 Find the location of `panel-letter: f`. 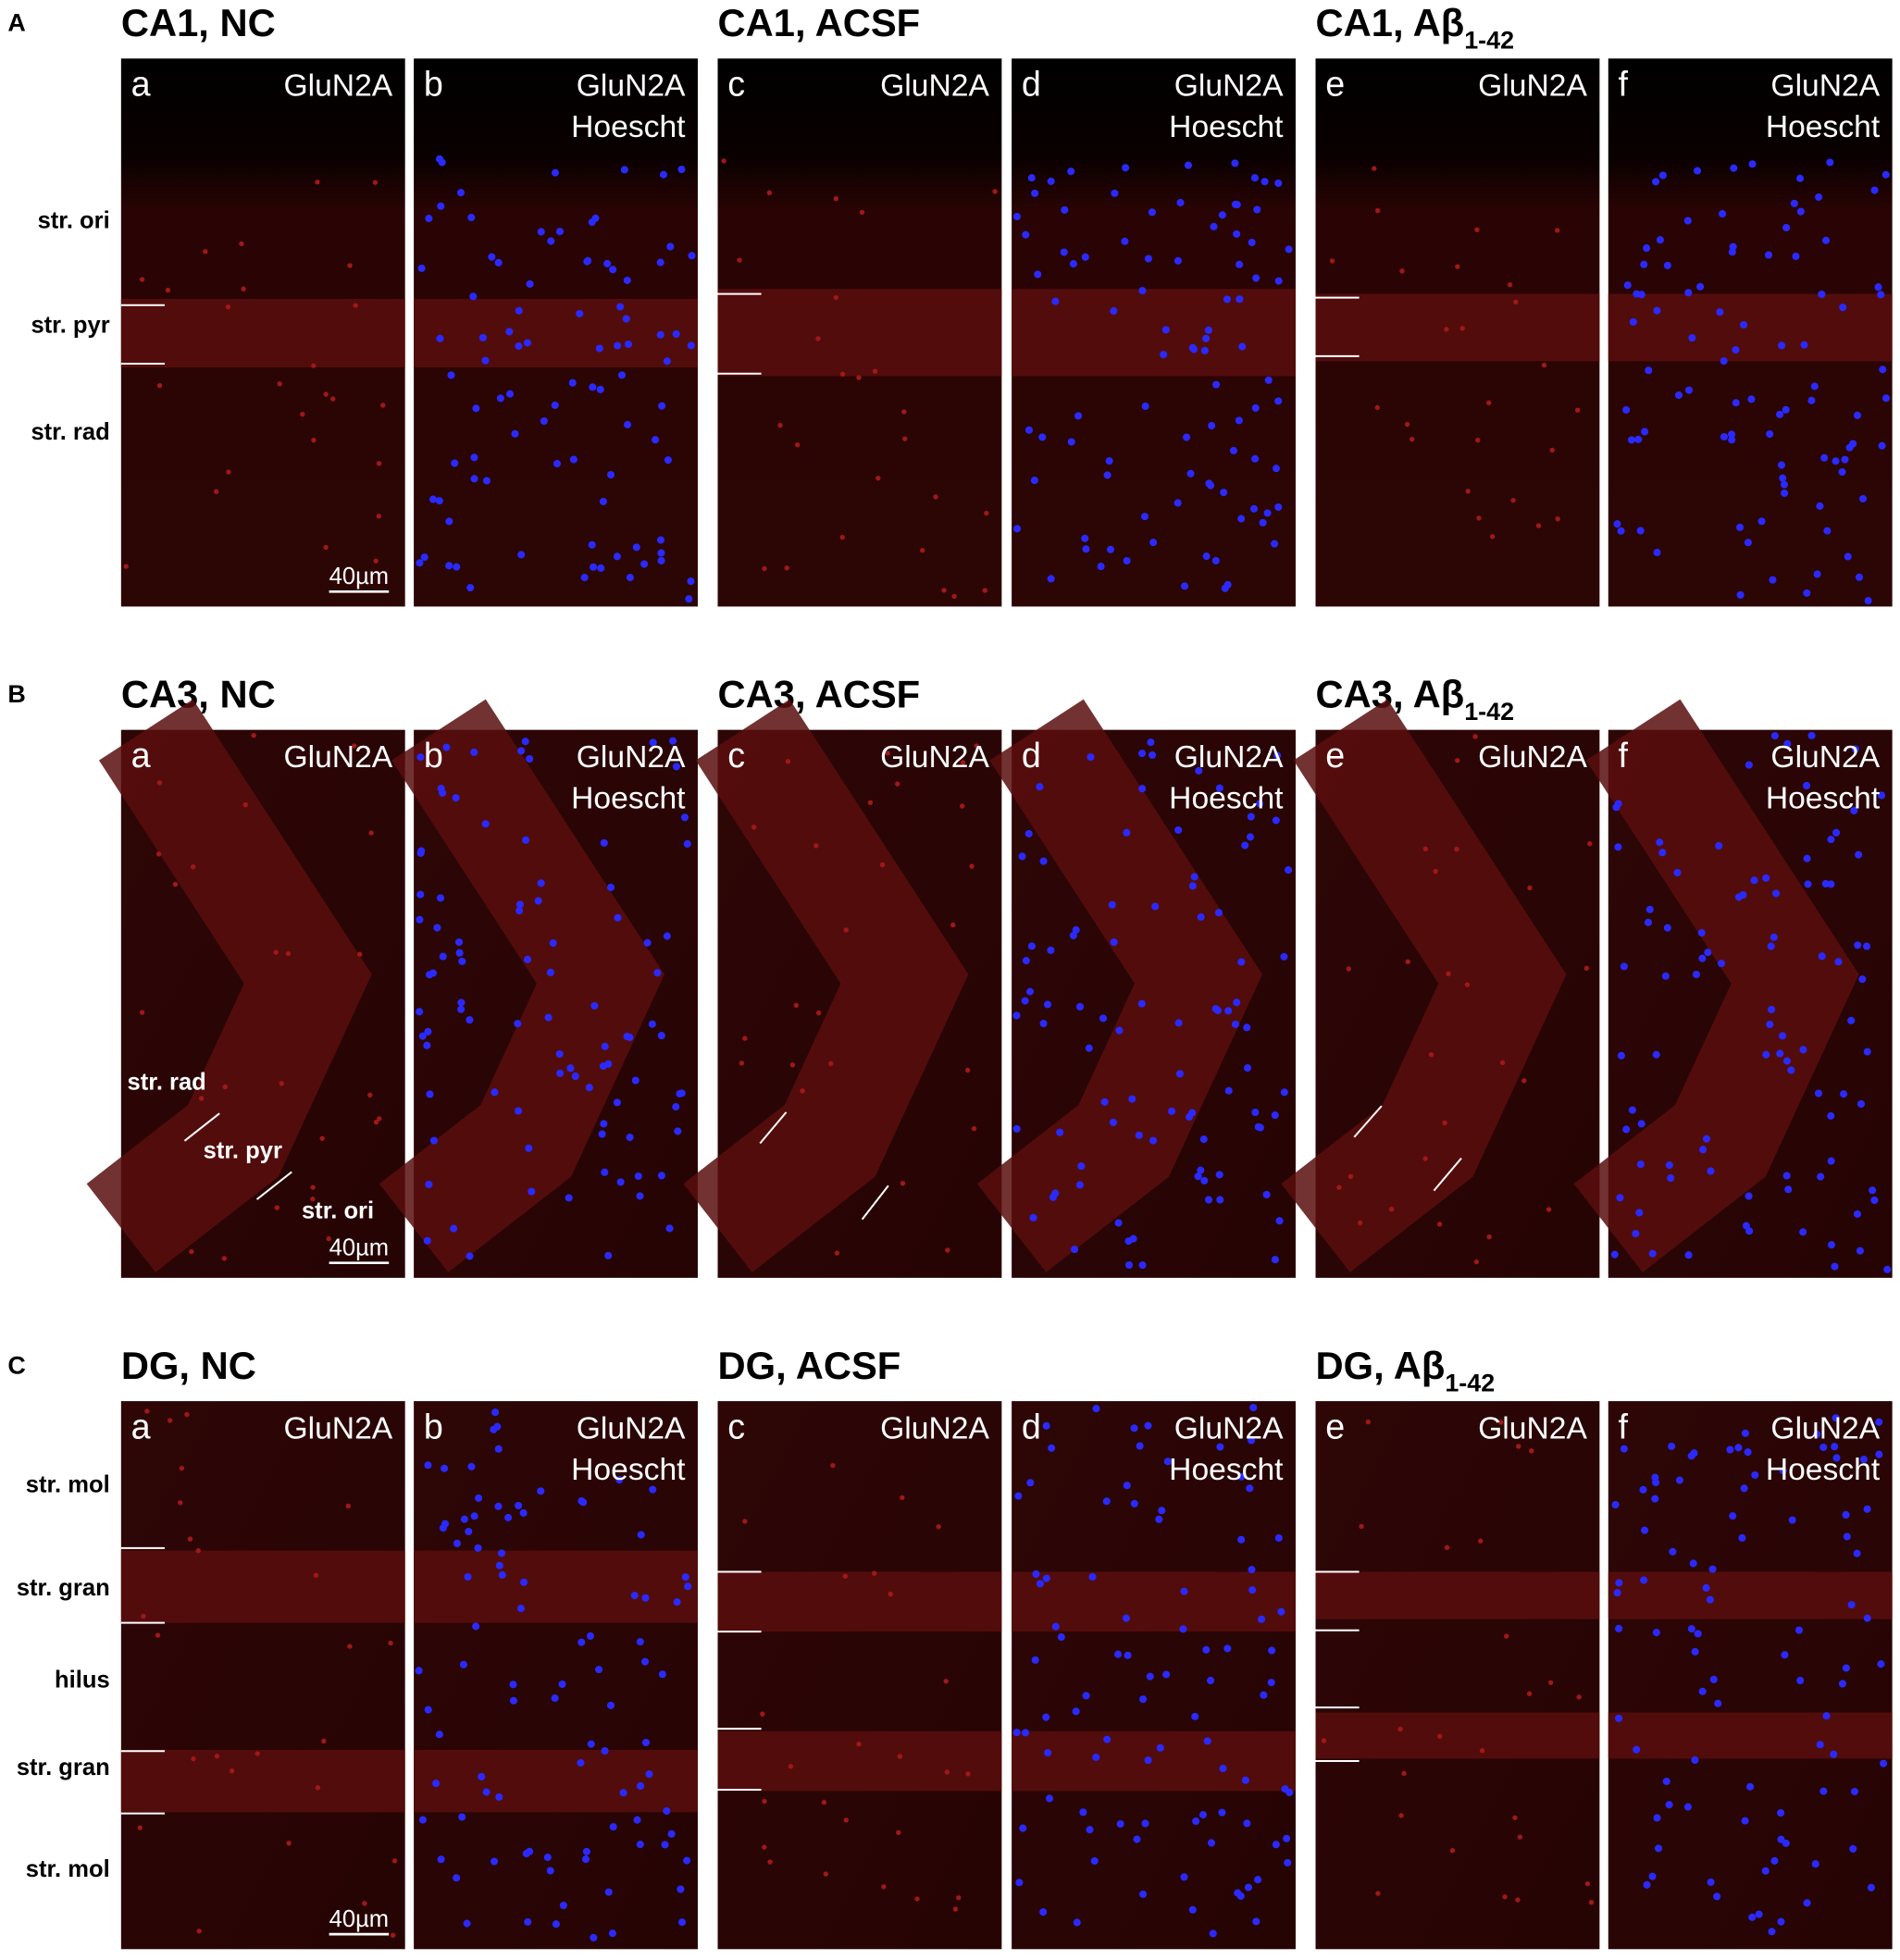

panel-letter: f is located at coordinates (1624, 85).